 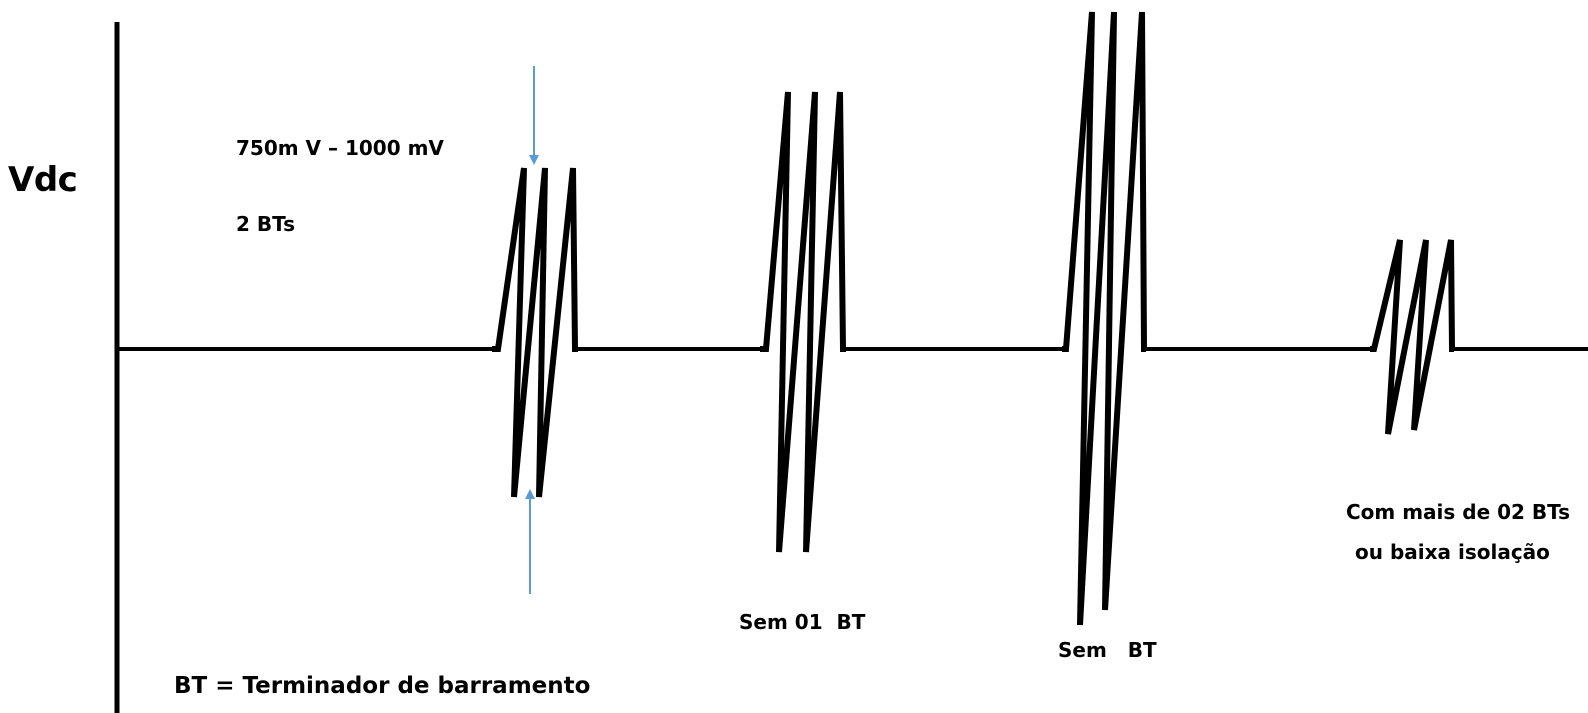 I want to click on waveform-missing-all-bt, so click(x=1104, y=318).